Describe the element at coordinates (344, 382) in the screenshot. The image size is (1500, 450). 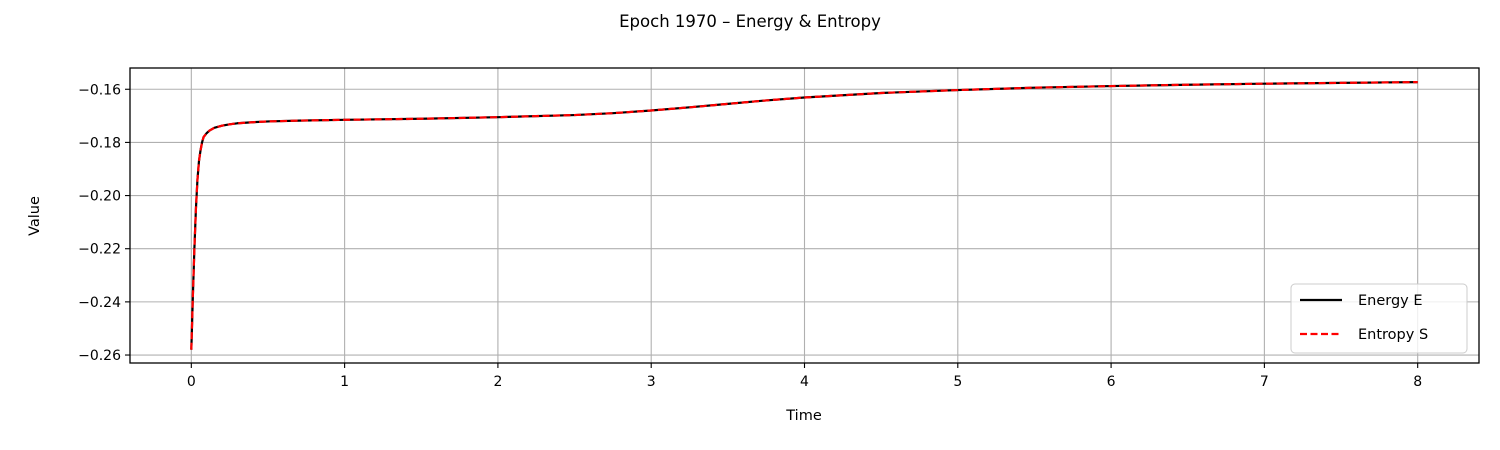
I see `x-tick-label: 1` at that location.